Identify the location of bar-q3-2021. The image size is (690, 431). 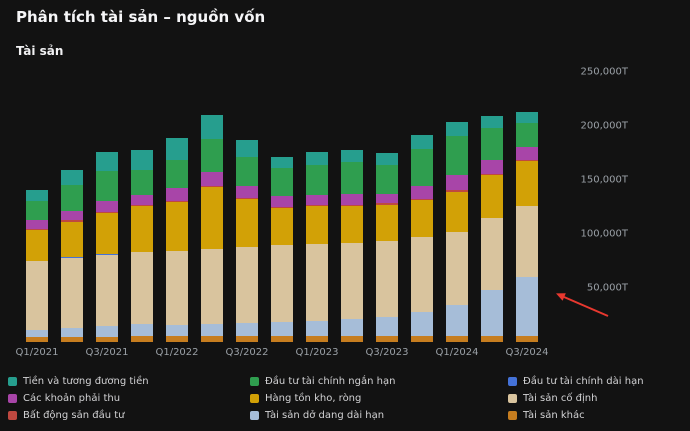
(107, 246).